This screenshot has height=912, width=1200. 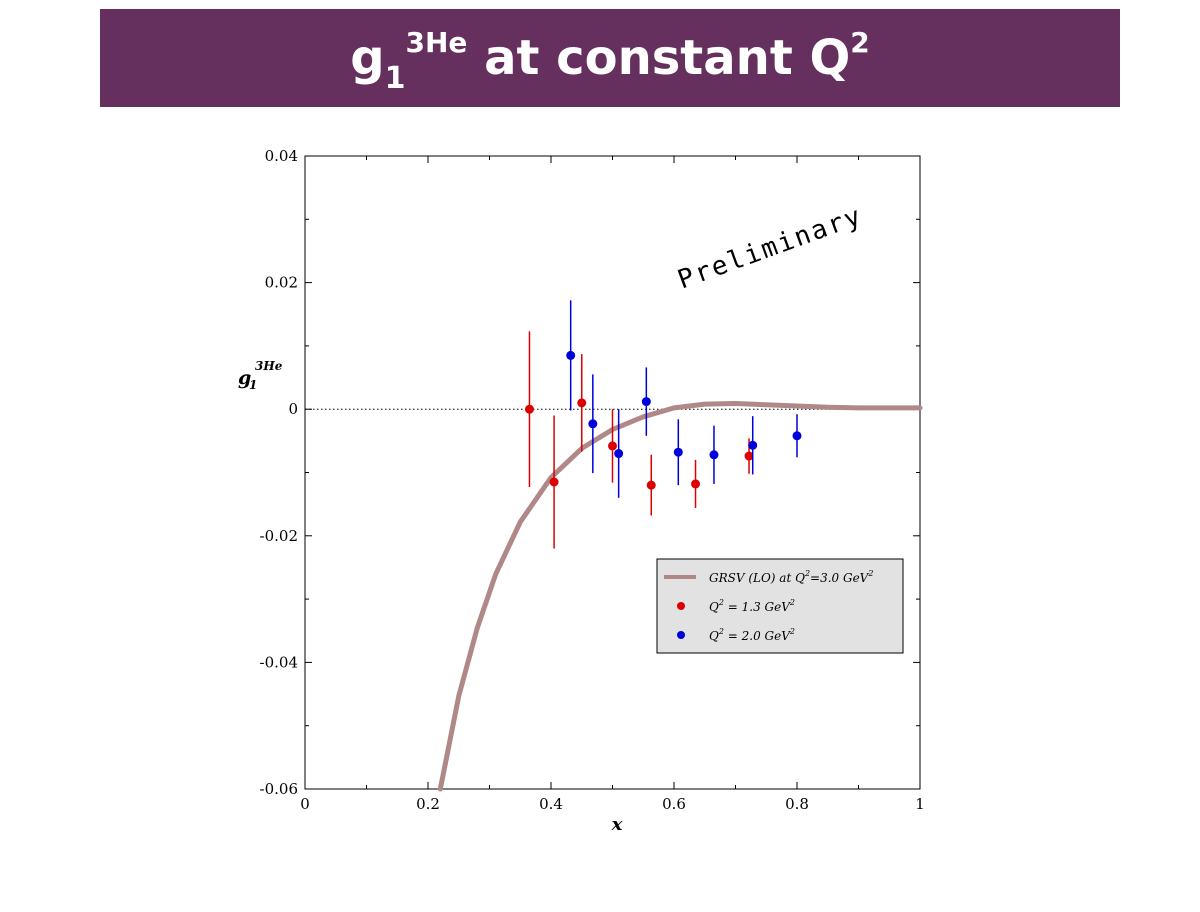 I want to click on y-tick-label: 0.02, so click(x=281, y=283).